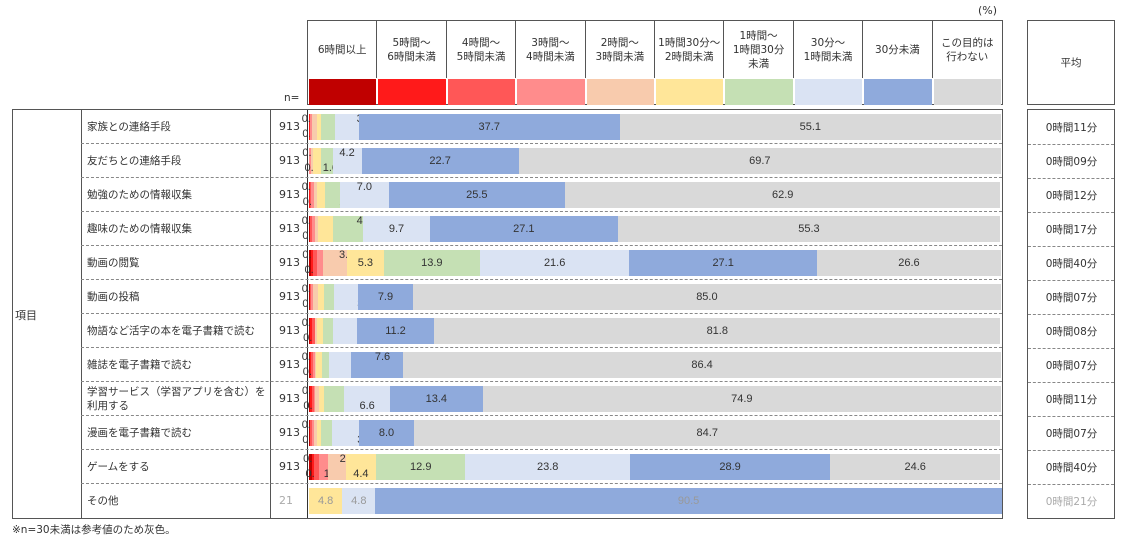 The width and height of the screenshot is (1125, 540). Describe the element at coordinates (382, 357) in the screenshot. I see `data-label: 7.6` at that location.